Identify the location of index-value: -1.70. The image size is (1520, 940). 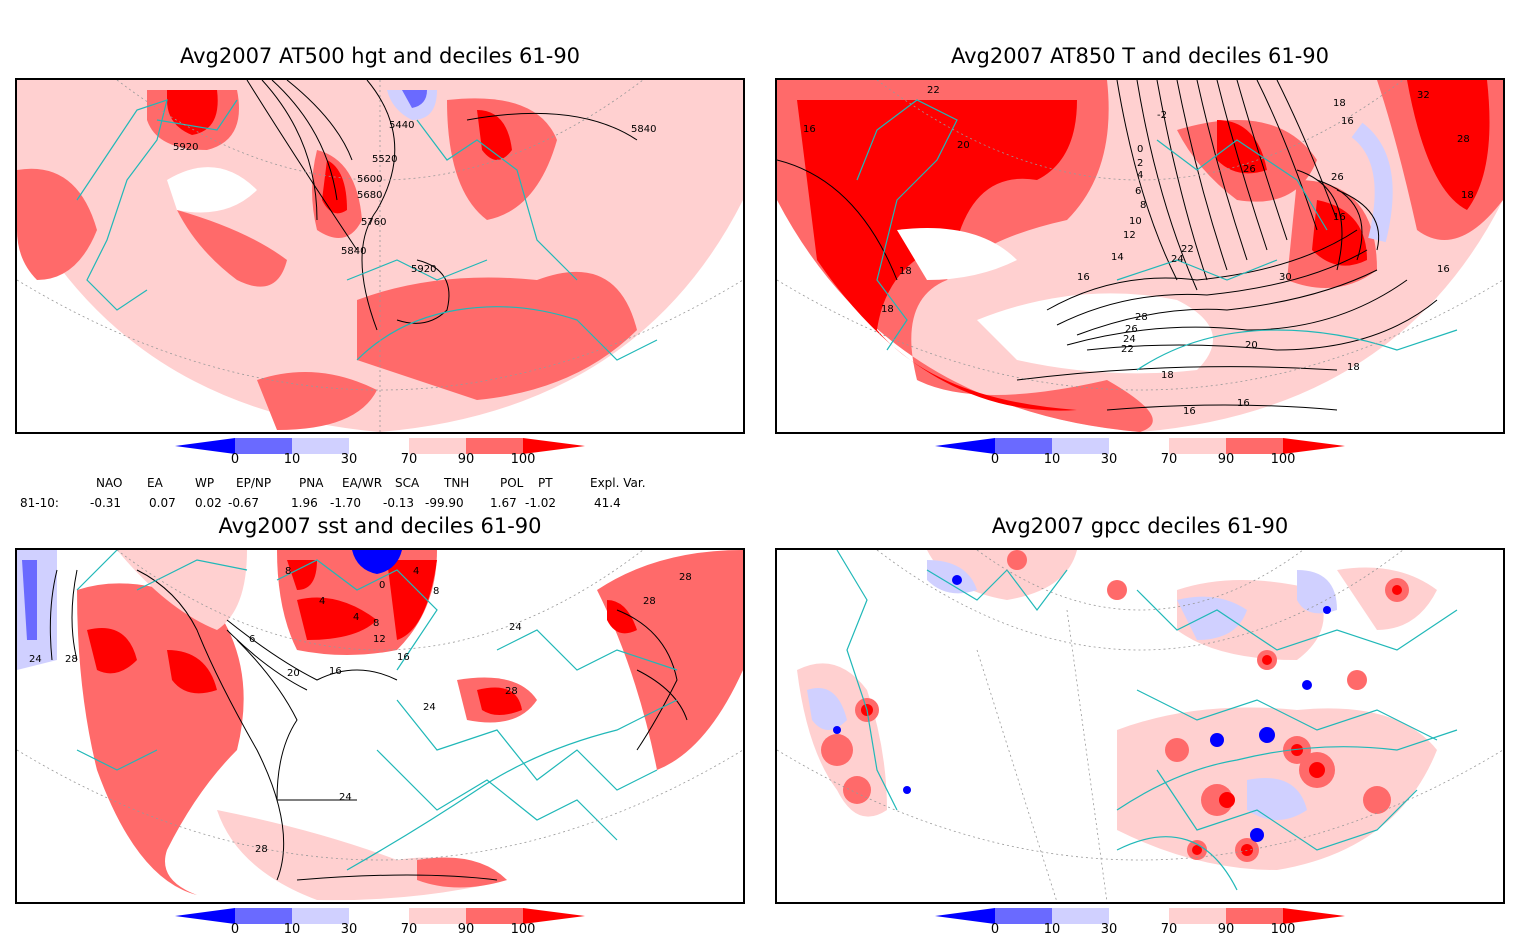
(346, 503).